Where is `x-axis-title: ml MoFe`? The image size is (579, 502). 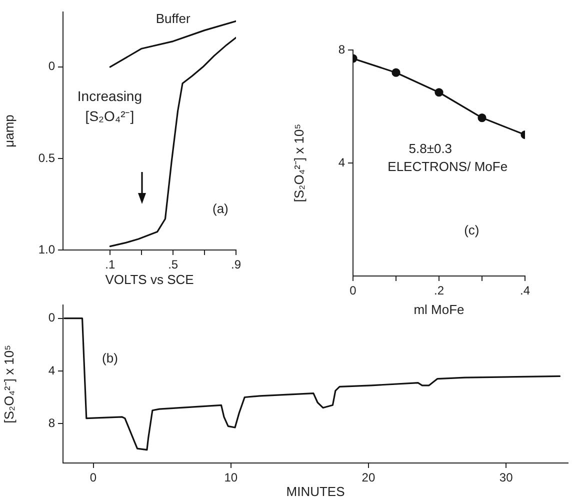
x-axis-title: ml MoFe is located at coordinates (439, 309).